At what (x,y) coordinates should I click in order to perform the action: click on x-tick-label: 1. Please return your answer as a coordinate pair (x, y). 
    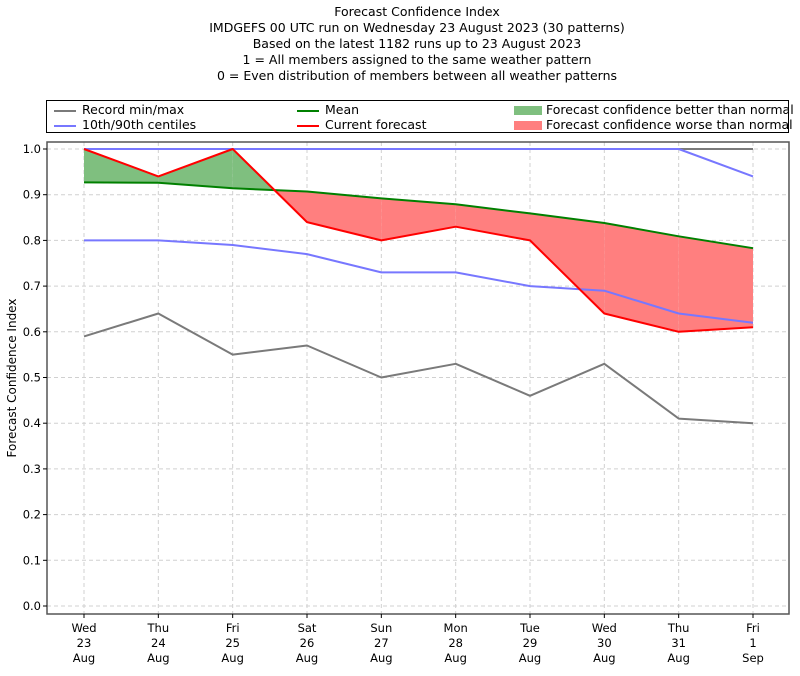
    Looking at the image, I should click on (752, 643).